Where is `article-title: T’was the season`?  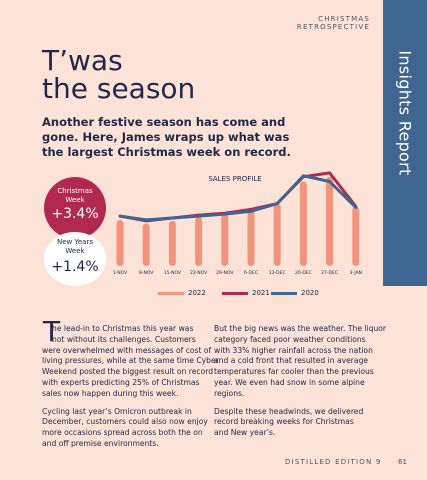 article-title: T’was the season is located at coordinates (157, 75).